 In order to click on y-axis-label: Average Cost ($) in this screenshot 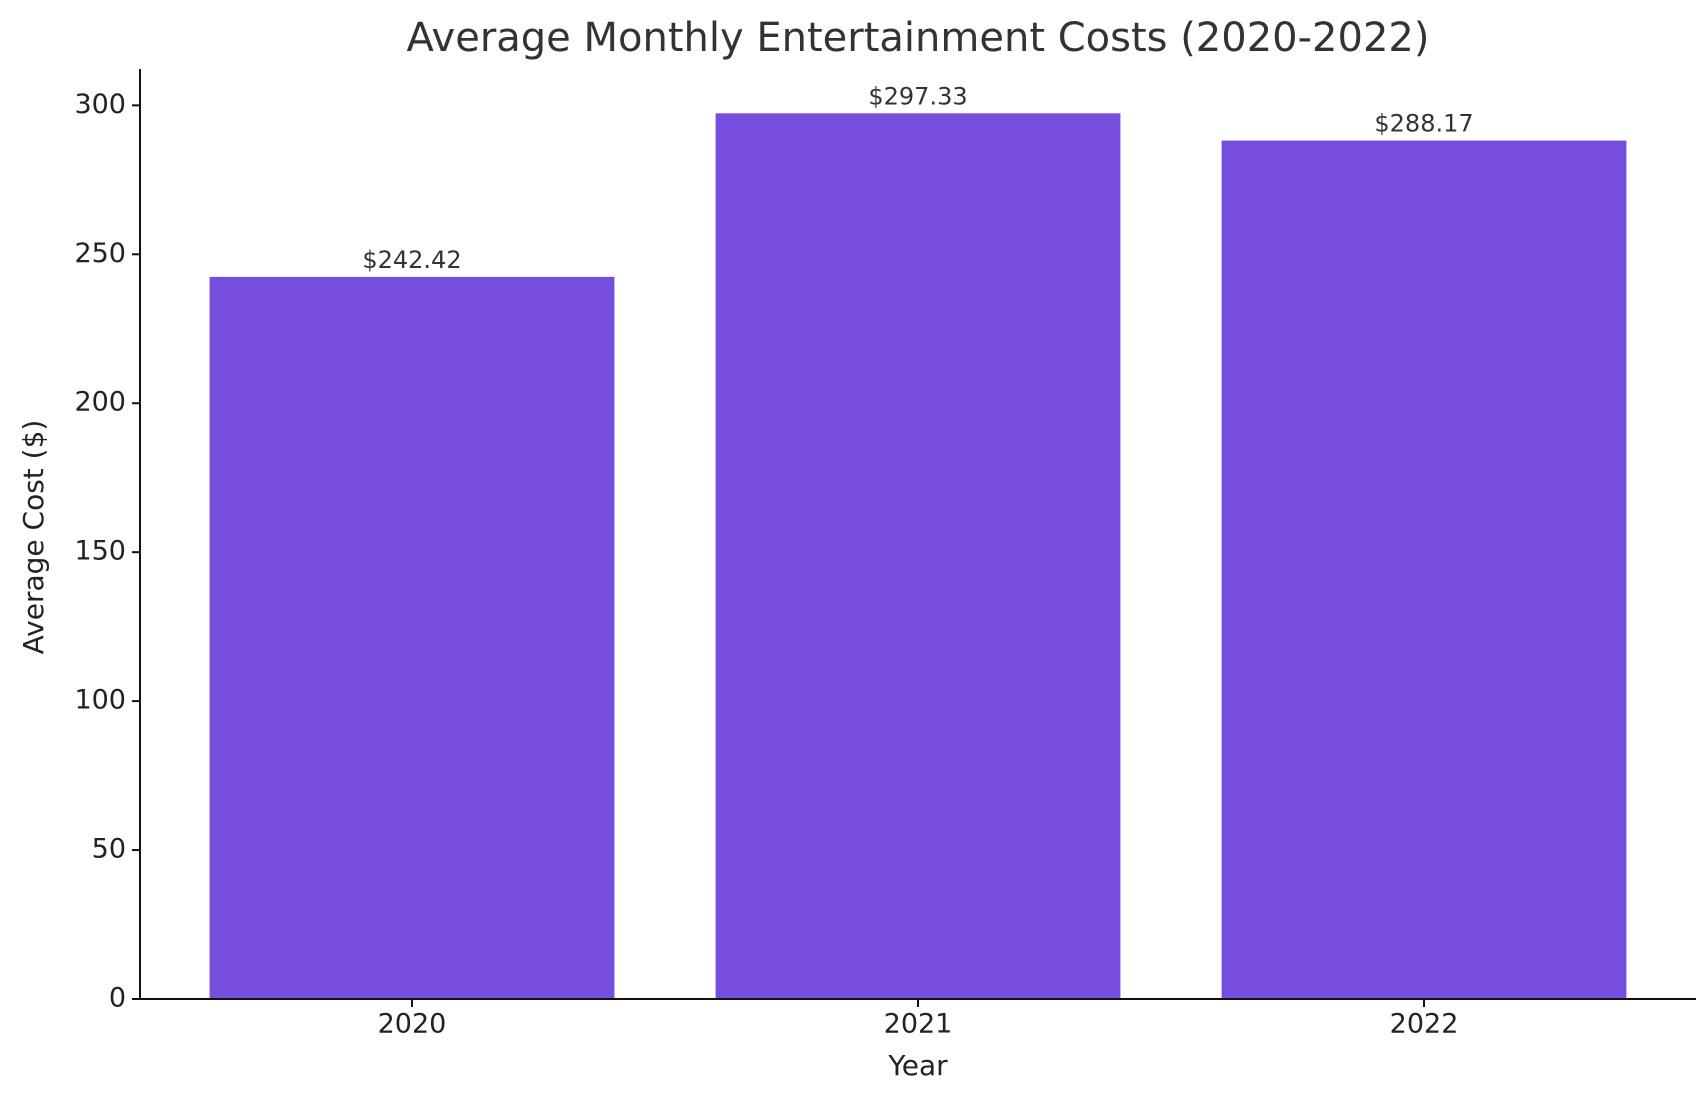, I will do `click(33, 537)`.